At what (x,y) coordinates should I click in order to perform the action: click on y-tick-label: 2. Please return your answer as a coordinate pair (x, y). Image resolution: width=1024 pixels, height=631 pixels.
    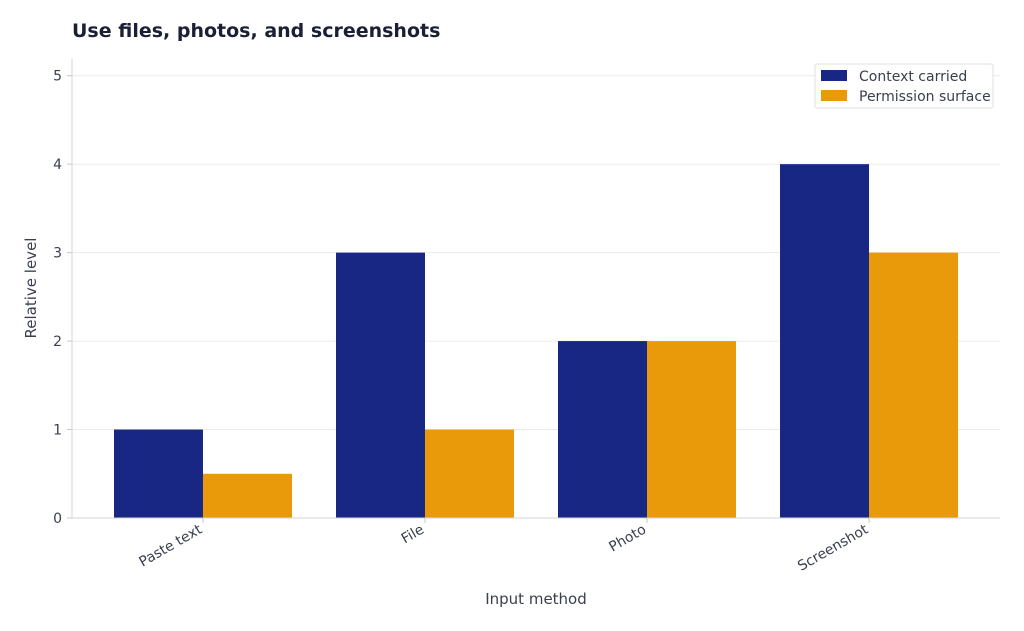
    Looking at the image, I should click on (57, 342).